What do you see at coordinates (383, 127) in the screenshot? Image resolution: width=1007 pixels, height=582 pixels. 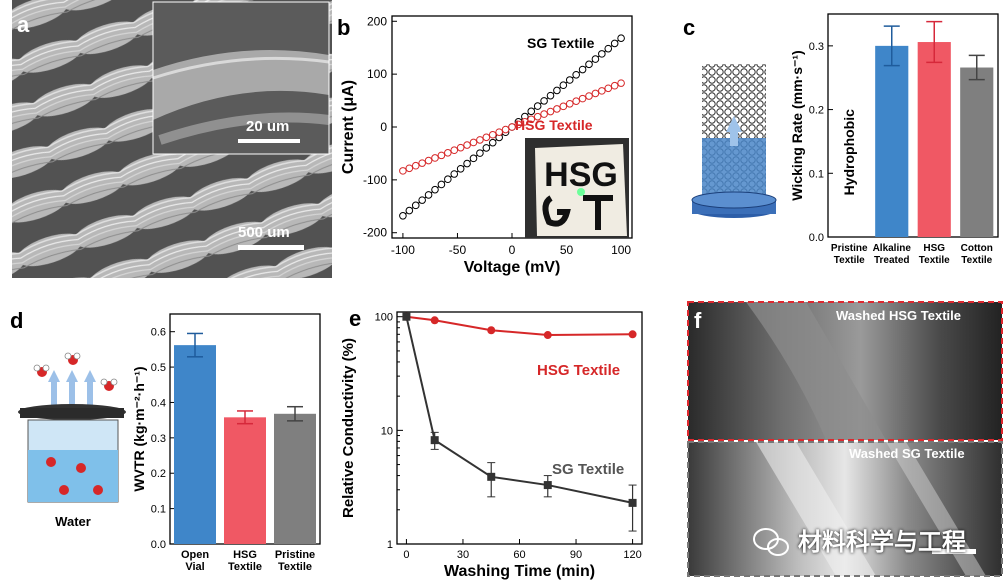 I see `y-tick-label: 0` at bounding box center [383, 127].